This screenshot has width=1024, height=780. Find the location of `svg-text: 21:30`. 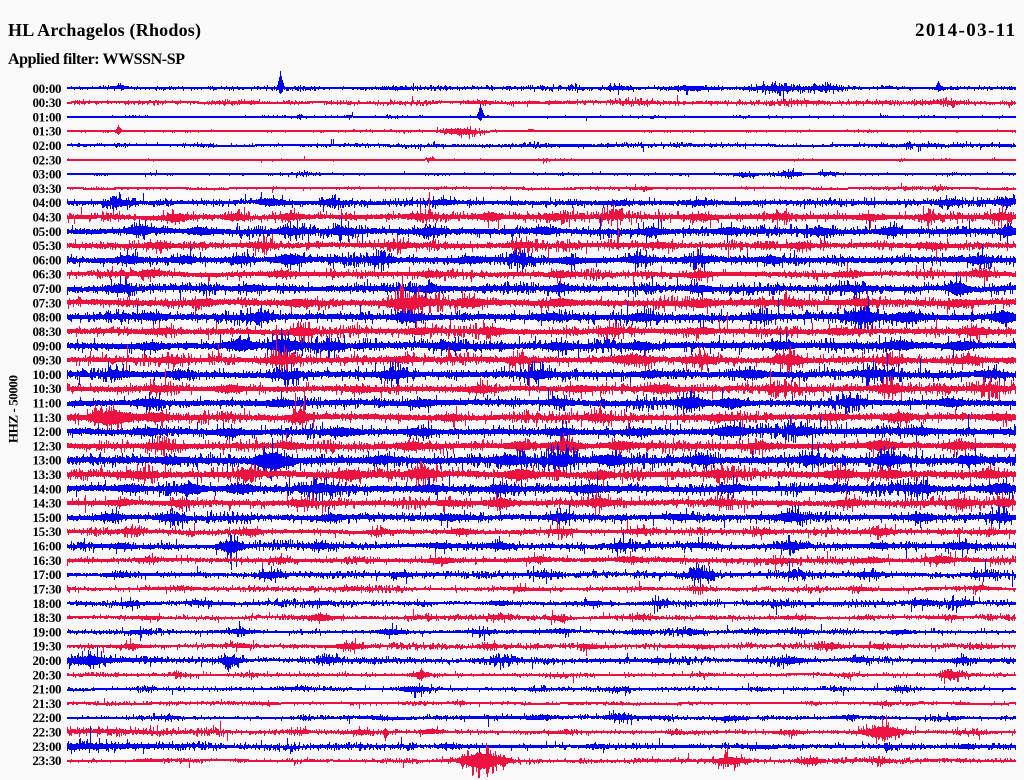

svg-text: 21:30 is located at coordinates (47, 703).